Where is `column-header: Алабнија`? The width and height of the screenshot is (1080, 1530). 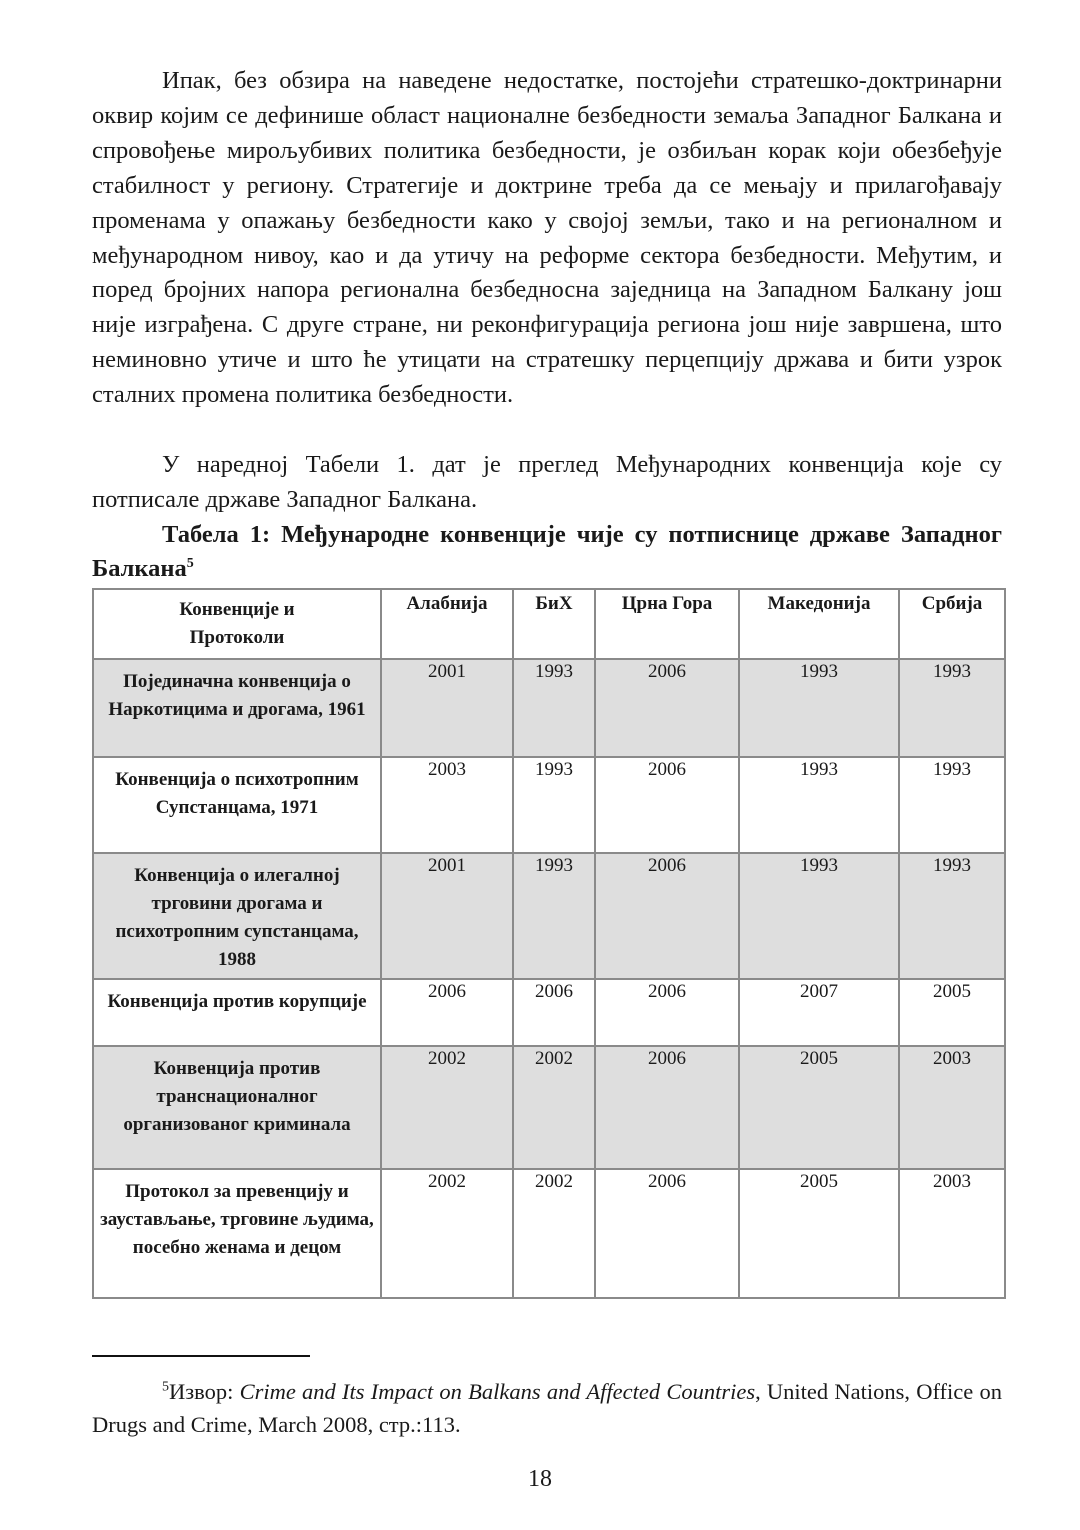 column-header: Алабнија is located at coordinates (447, 624).